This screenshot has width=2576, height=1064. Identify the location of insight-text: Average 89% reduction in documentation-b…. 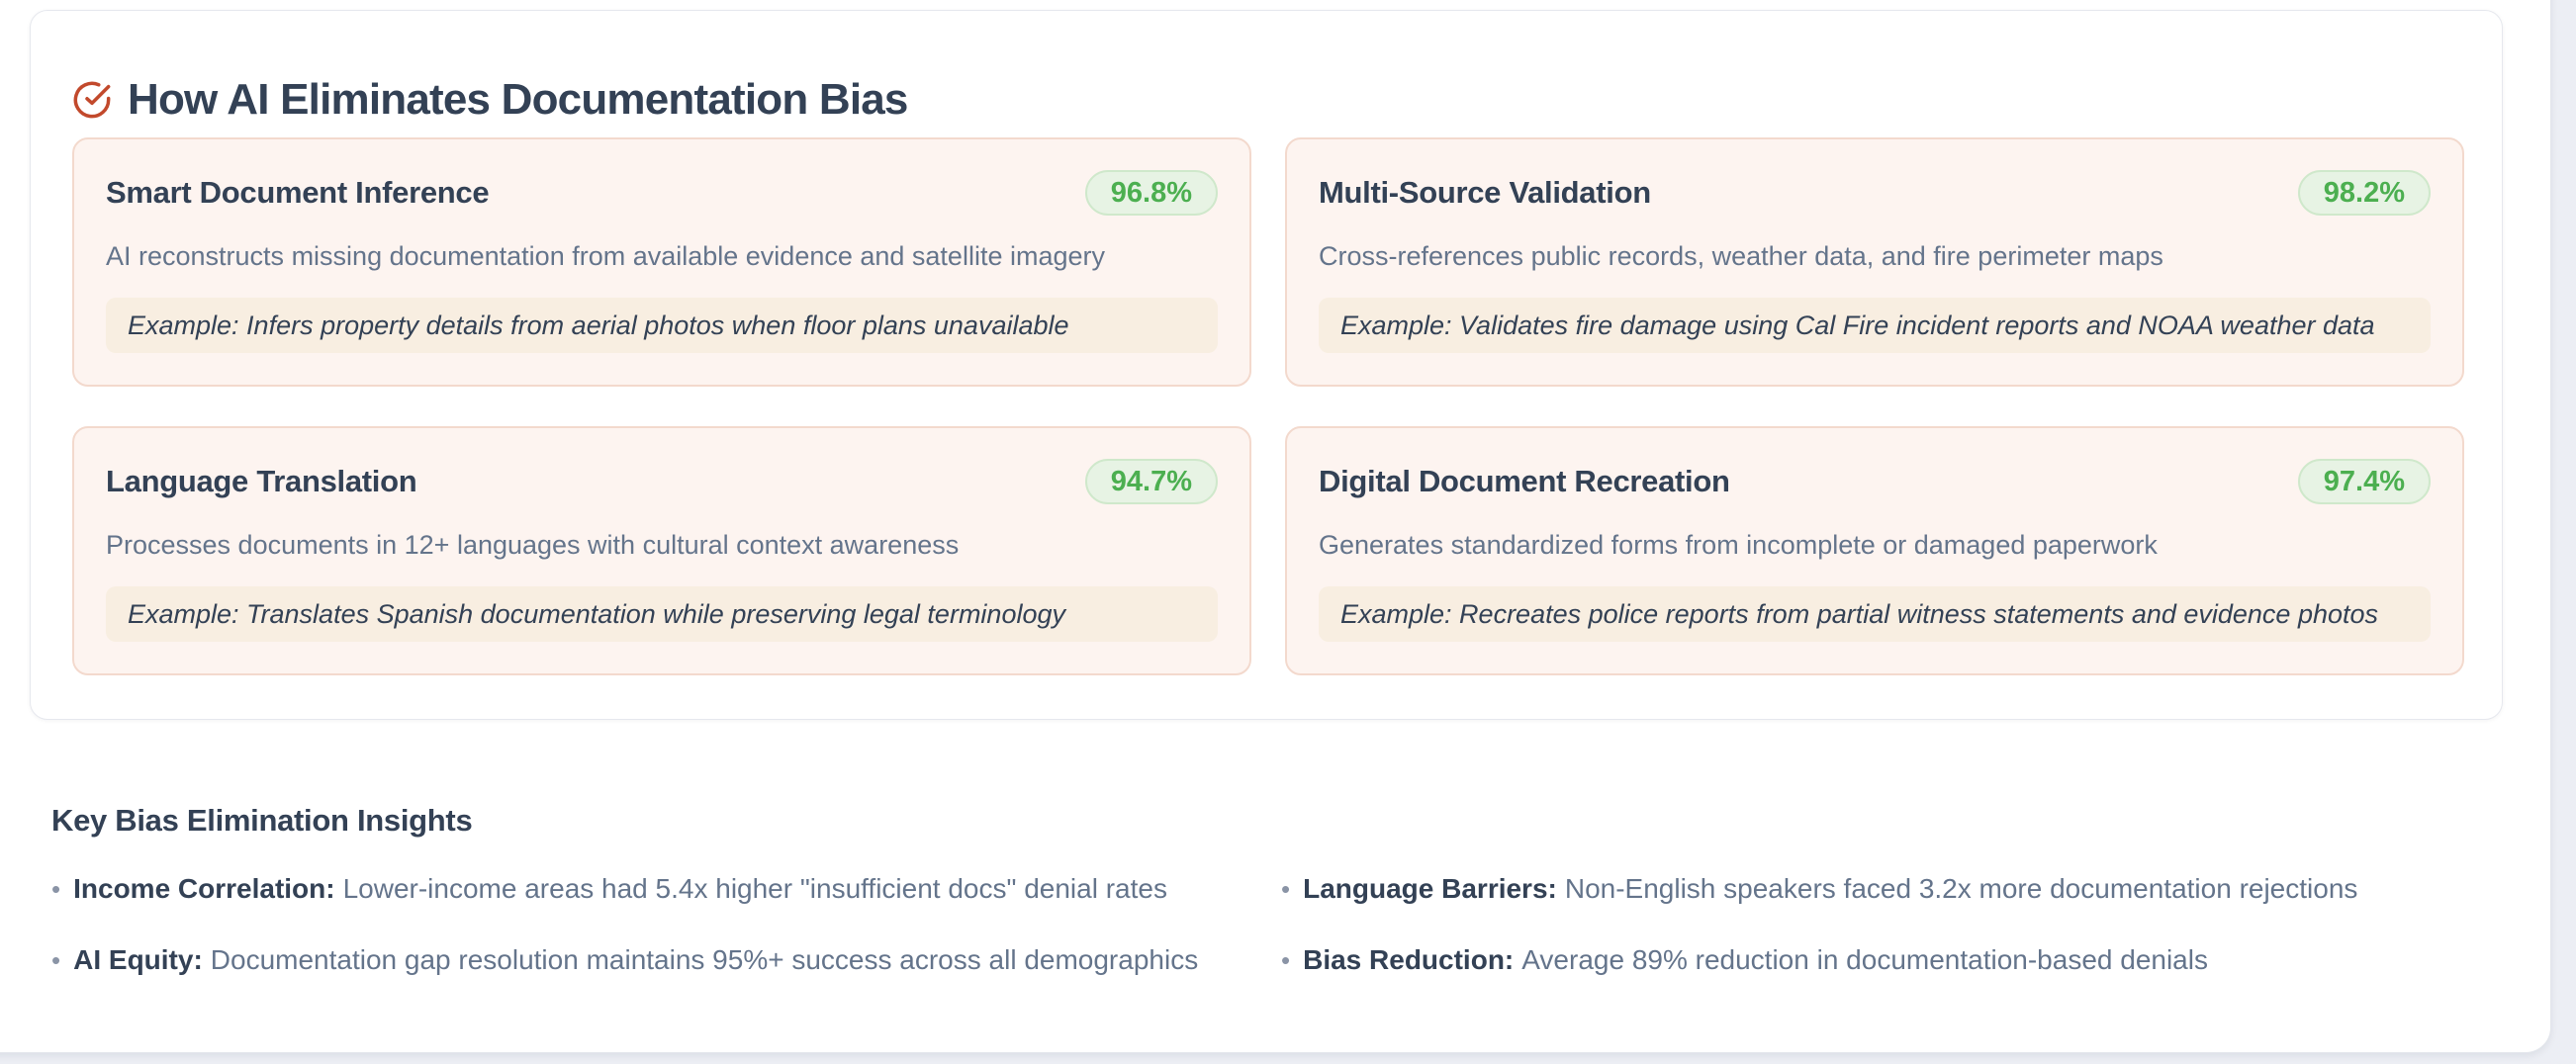
(1865, 959).